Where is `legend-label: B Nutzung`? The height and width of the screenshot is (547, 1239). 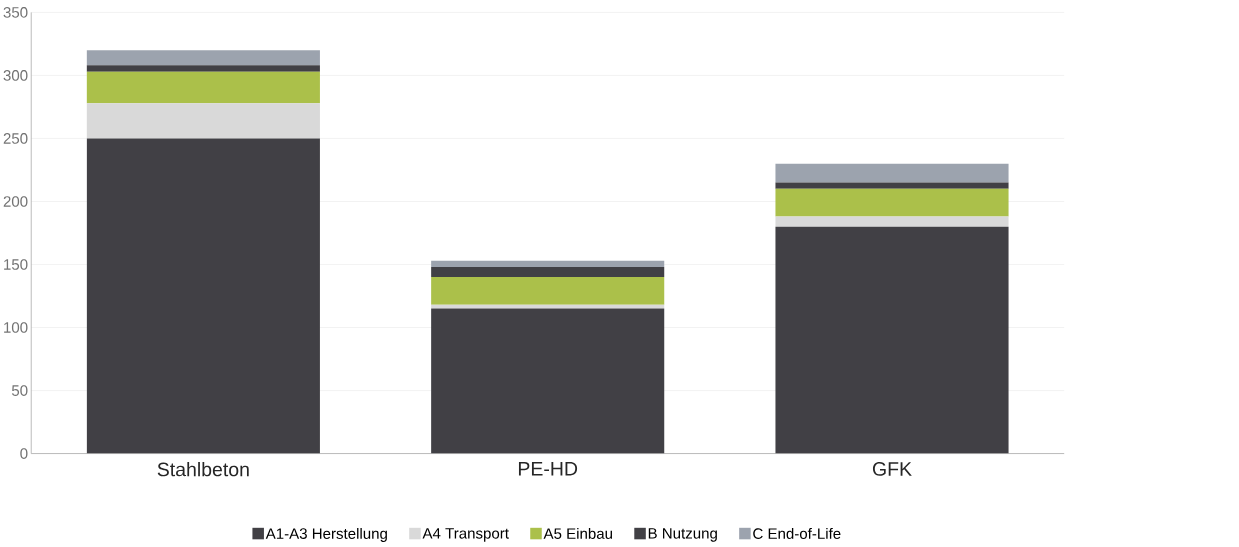
legend-label: B Nutzung is located at coordinates (682, 535).